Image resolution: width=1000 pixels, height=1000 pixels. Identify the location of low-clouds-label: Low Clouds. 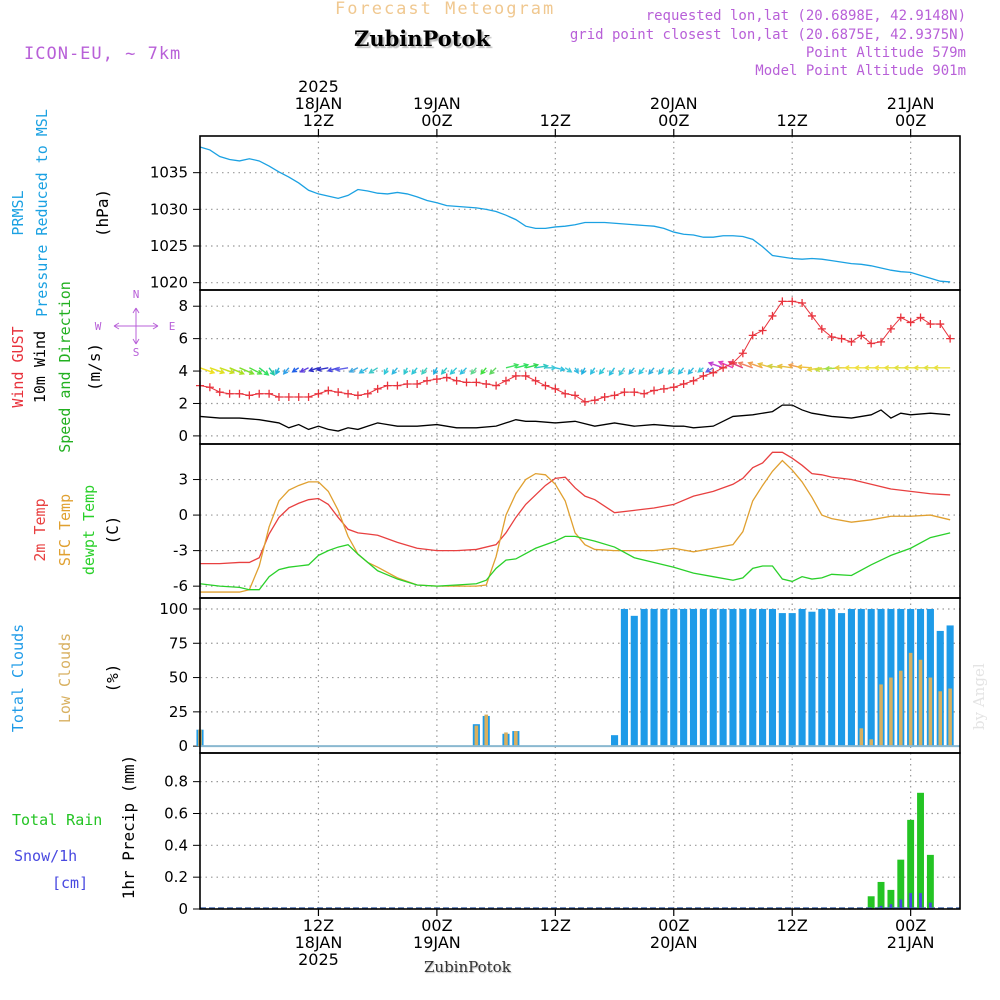
(65, 678).